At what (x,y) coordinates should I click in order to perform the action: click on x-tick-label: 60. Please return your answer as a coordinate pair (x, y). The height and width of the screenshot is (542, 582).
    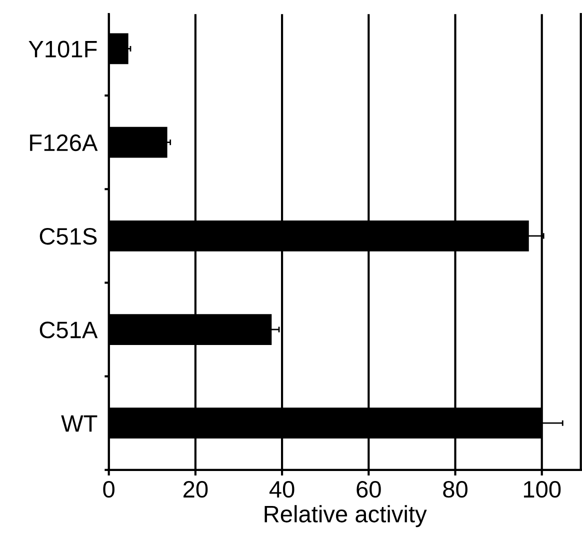
    Looking at the image, I should click on (368, 489).